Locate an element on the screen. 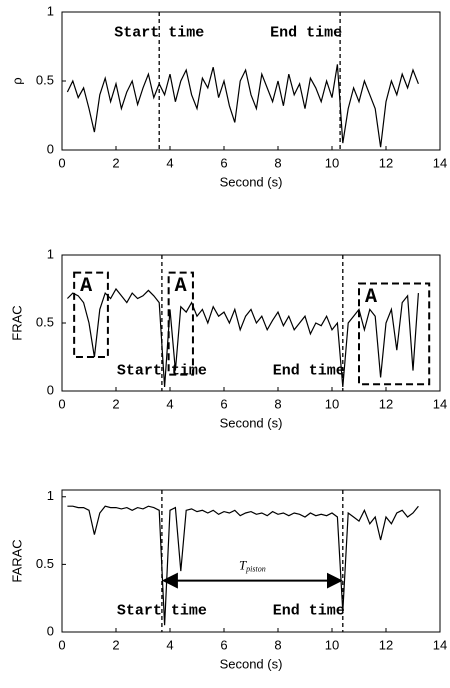 The width and height of the screenshot is (450, 688). duration-subscript: piston is located at coordinates (255, 568).